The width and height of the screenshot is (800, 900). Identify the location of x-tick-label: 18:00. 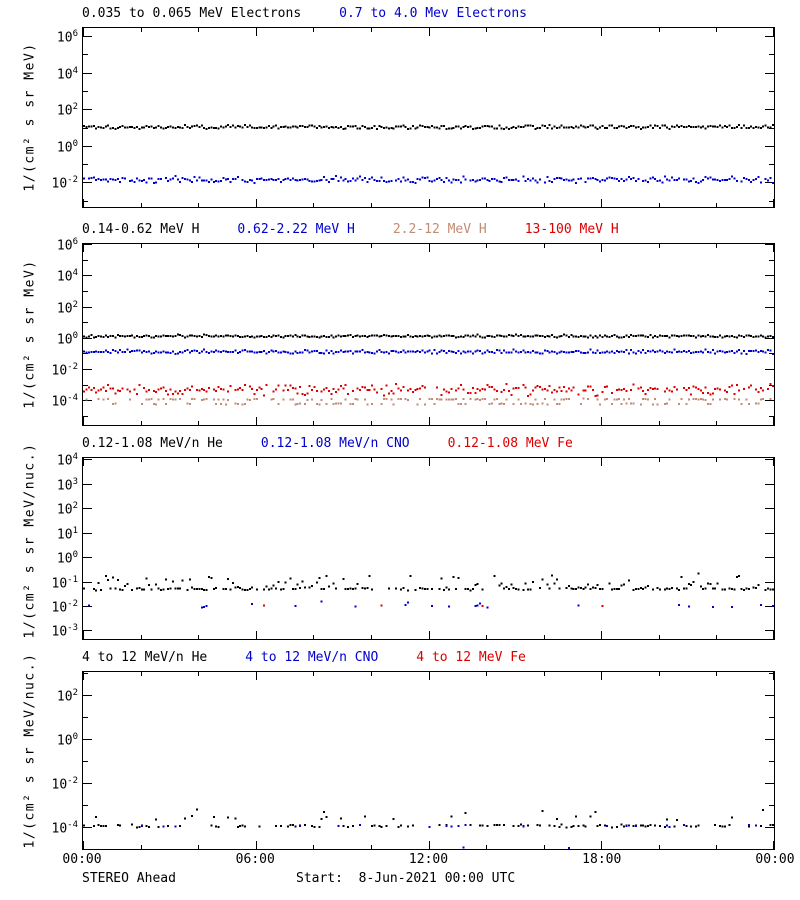
(602, 859).